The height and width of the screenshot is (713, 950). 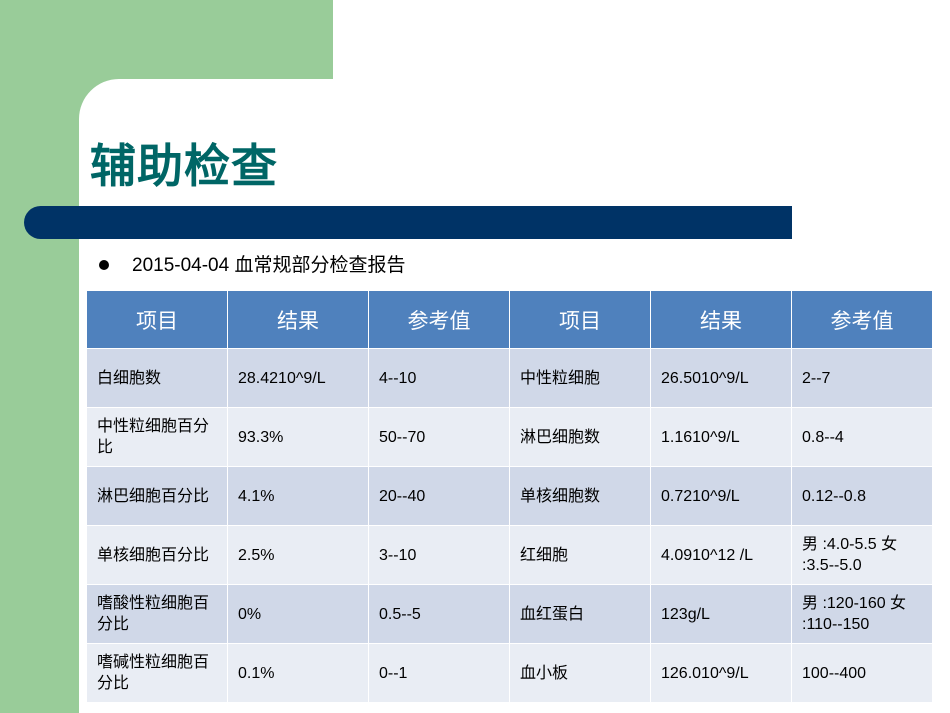 What do you see at coordinates (721, 673) in the screenshot?
I see `table-cell: 126.010^9/L` at bounding box center [721, 673].